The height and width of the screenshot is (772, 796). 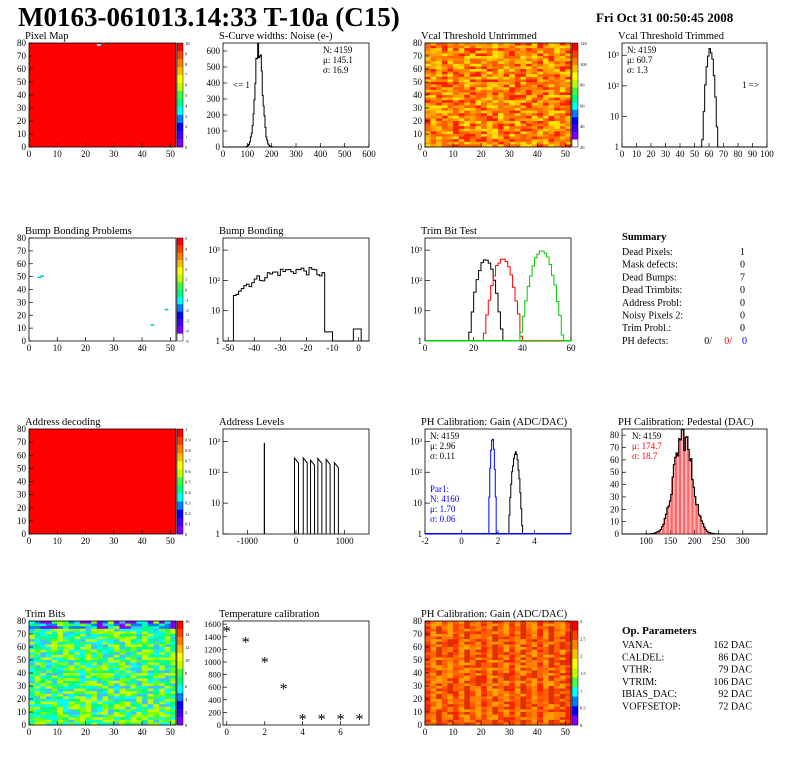 What do you see at coordinates (22, 521) in the screenshot?
I see `y-tick-label: 10` at bounding box center [22, 521].